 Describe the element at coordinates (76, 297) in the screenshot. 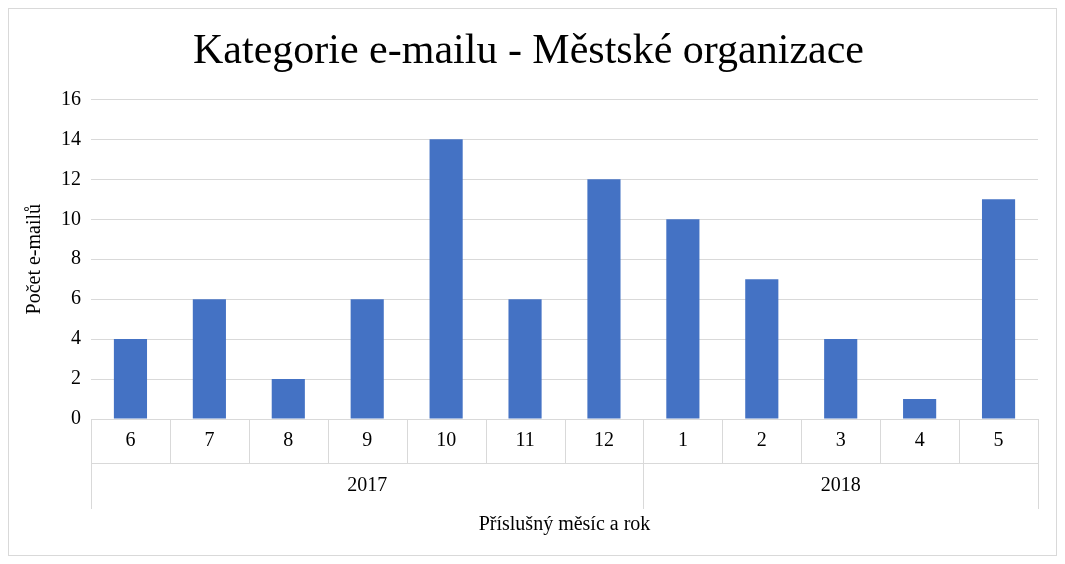

I see `y-tick-label: 6` at that location.